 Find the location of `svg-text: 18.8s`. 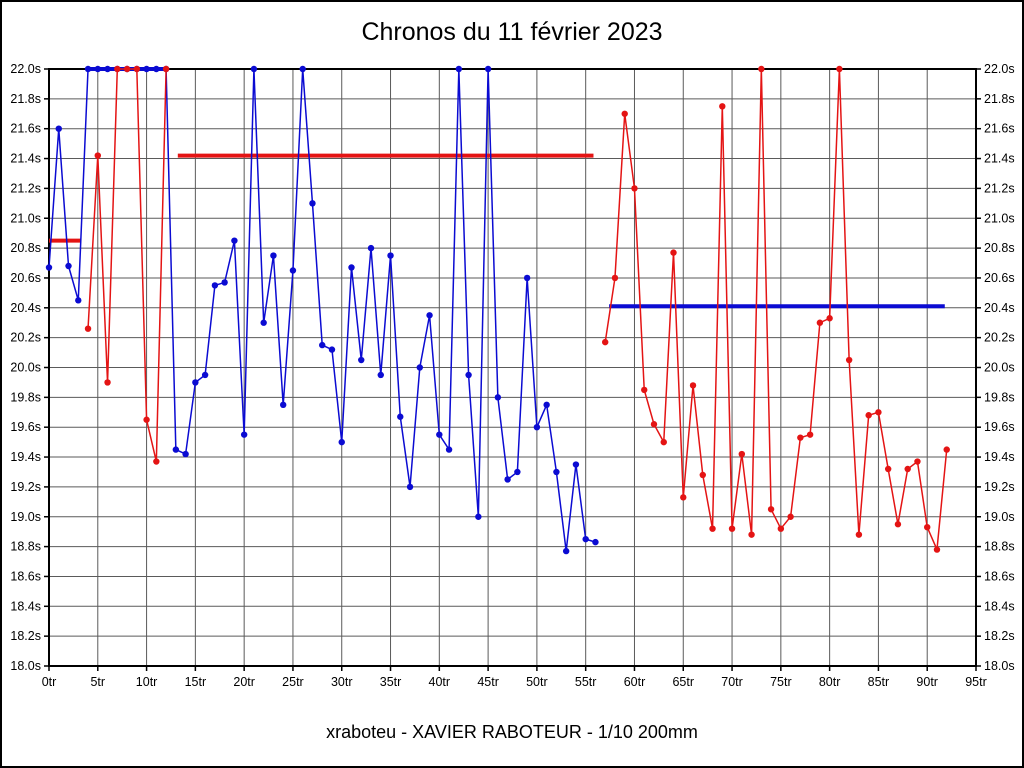

svg-text: 18.8s is located at coordinates (25, 547).